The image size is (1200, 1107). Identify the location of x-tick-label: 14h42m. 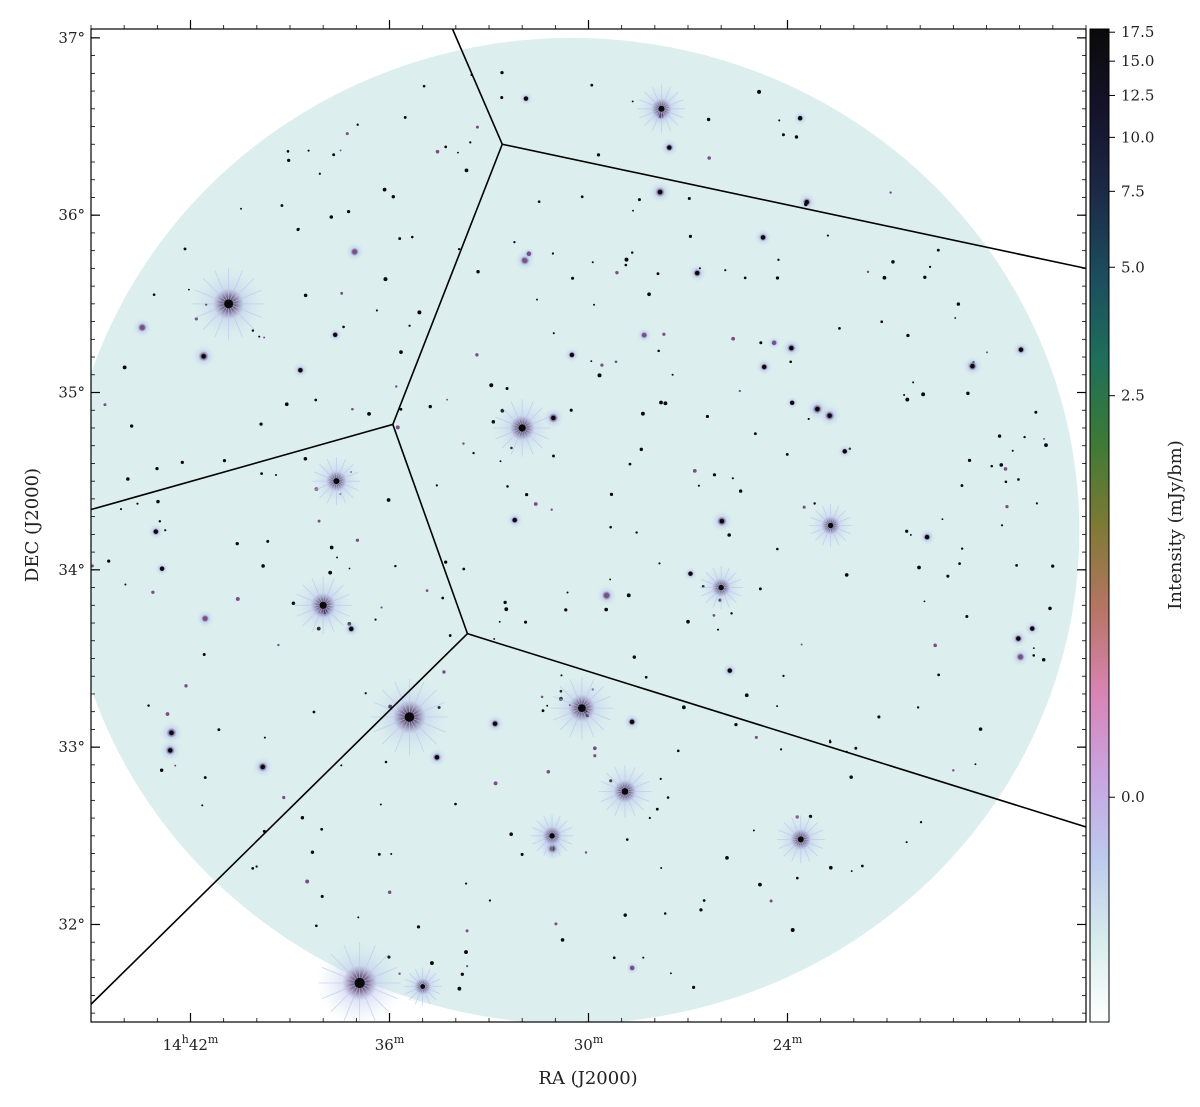
(191, 1043).